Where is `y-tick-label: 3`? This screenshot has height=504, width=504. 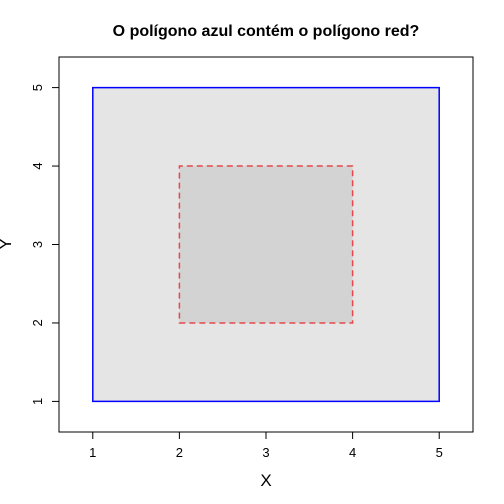 y-tick-label: 3 is located at coordinates (37, 244).